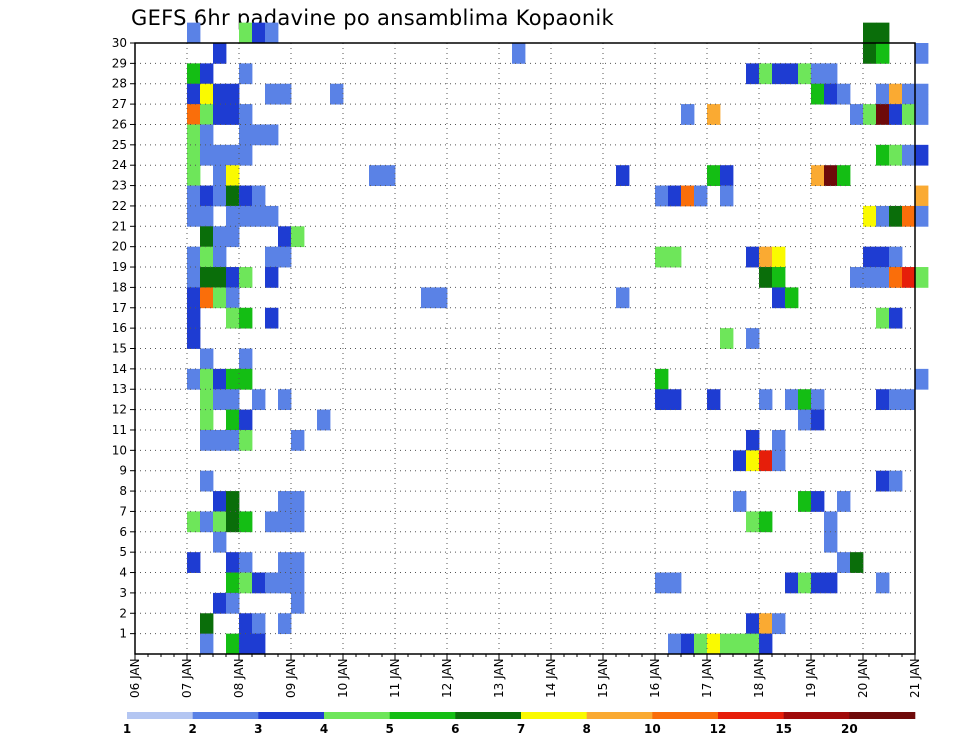 The height and width of the screenshot is (742, 960). Describe the element at coordinates (707, 678) in the screenshot. I see `x-tick-label: 17 JAN` at that location.